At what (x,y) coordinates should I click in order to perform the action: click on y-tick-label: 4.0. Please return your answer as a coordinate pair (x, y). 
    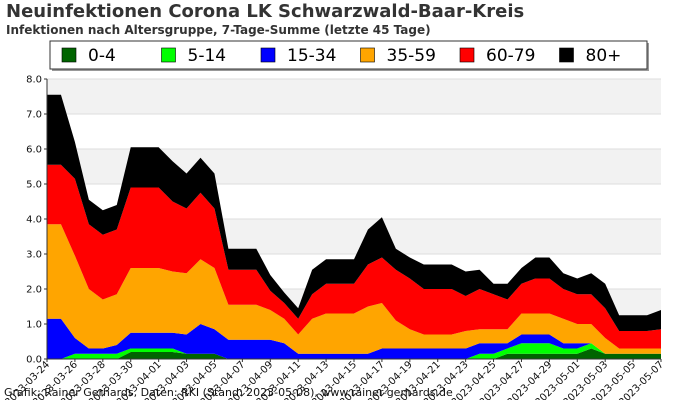
    Looking at the image, I should click on (34, 220).